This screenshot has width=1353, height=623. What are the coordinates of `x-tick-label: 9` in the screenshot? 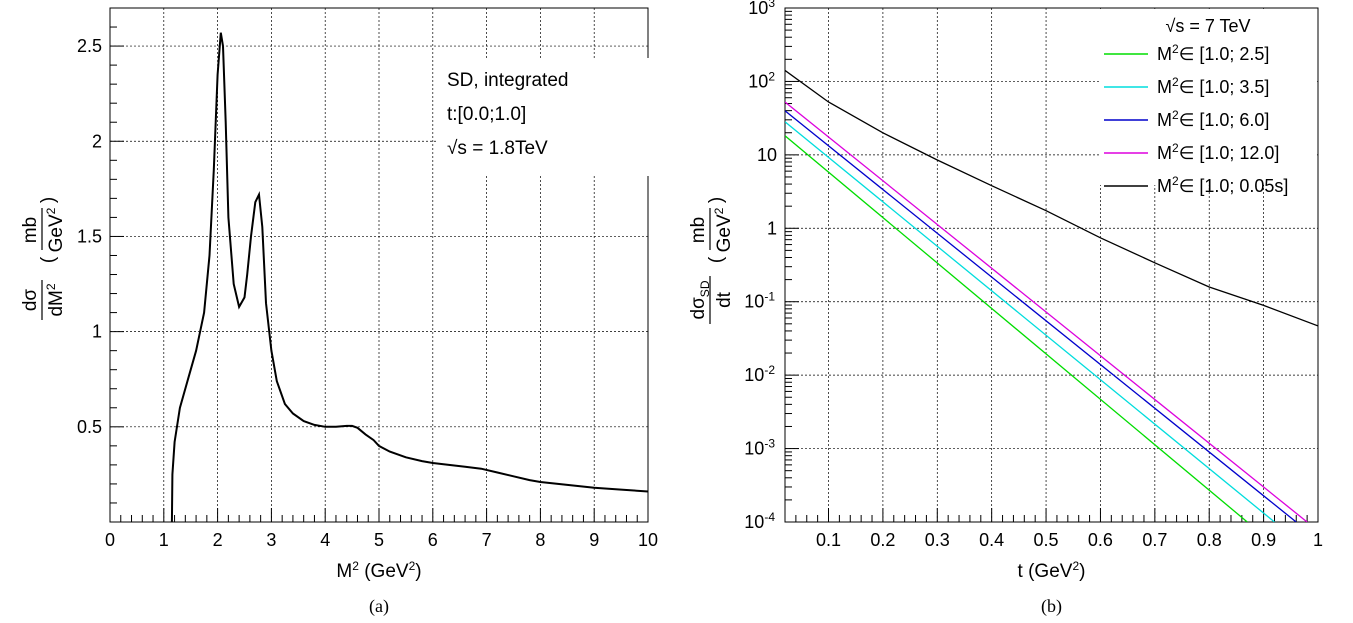 It's located at (594, 540).